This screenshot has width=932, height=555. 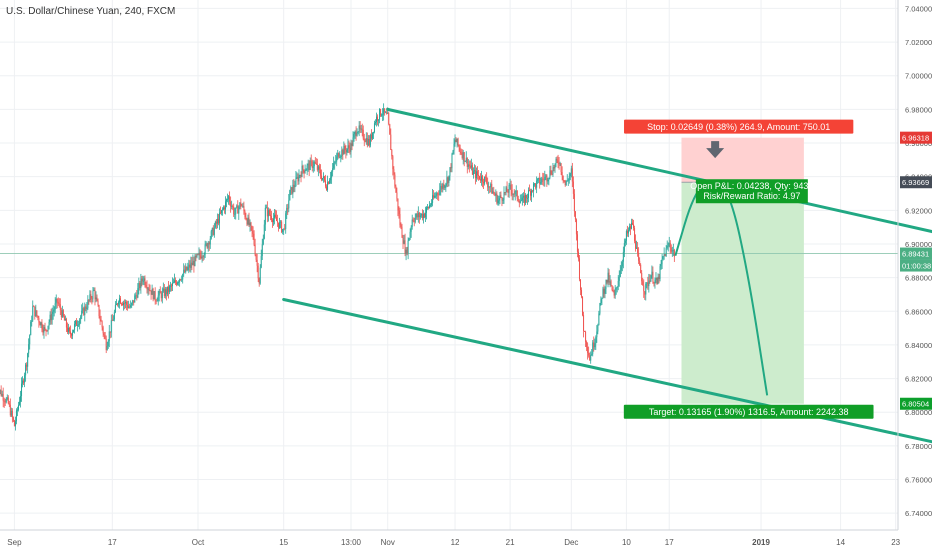 I want to click on y-tick-label: 6.98000, so click(x=918, y=109).